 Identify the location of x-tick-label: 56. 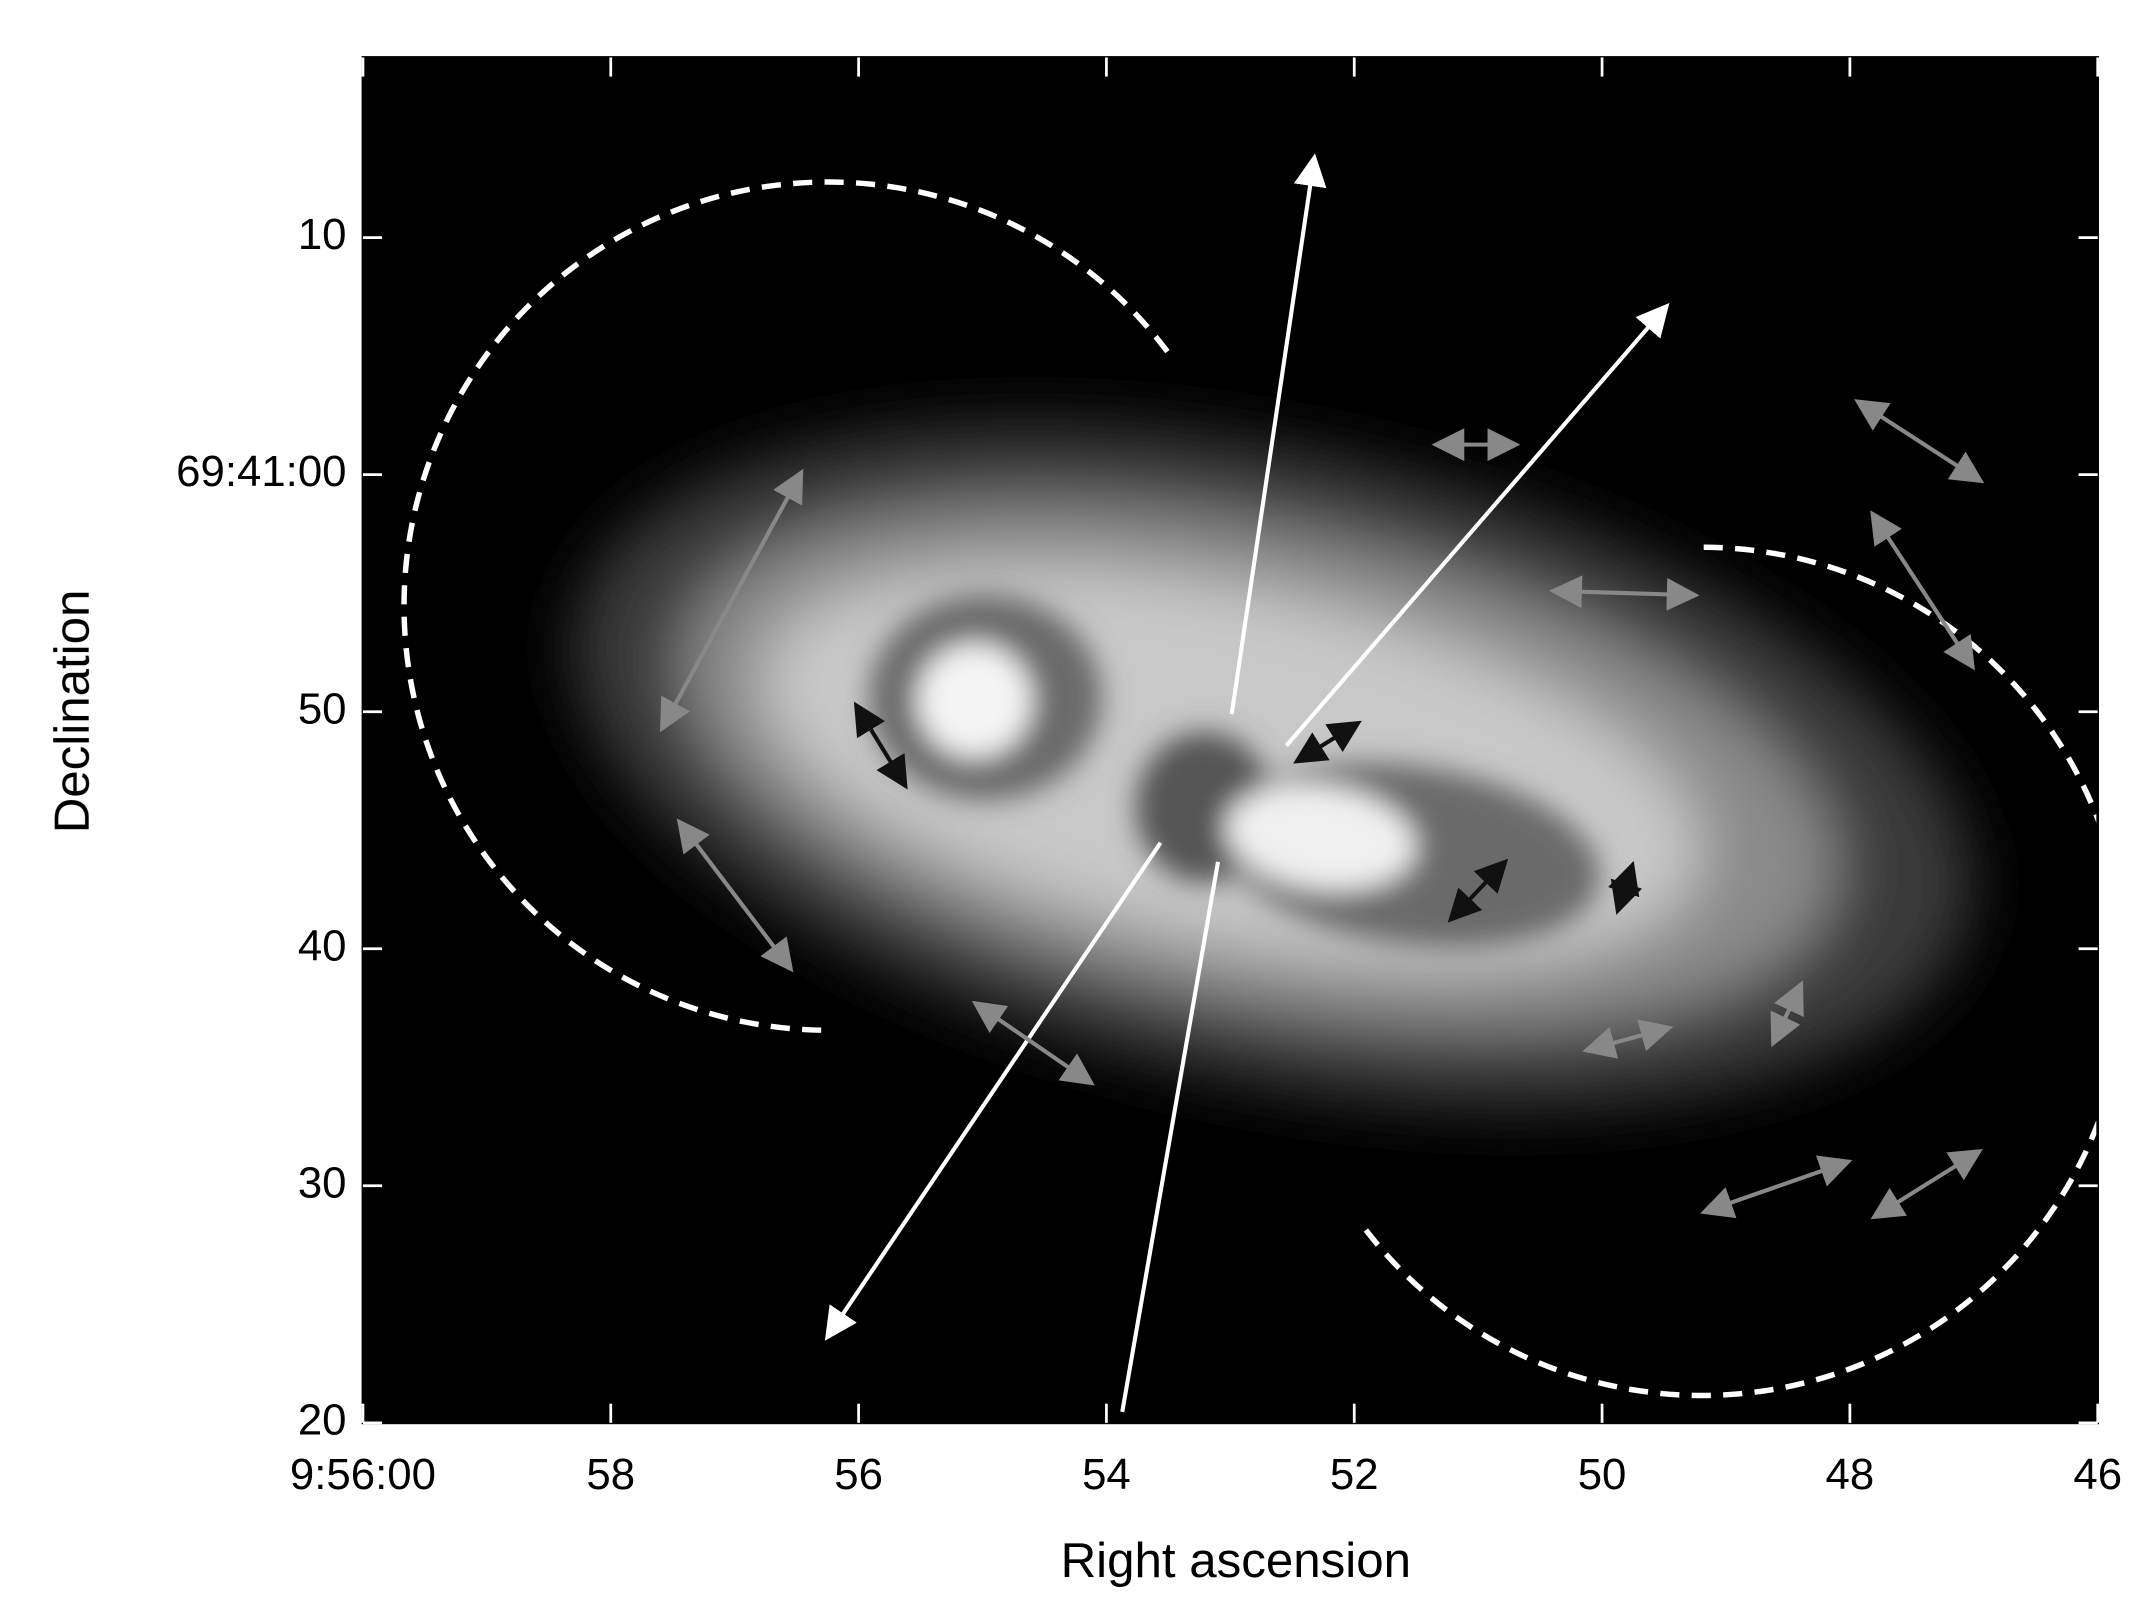
(858, 1474).